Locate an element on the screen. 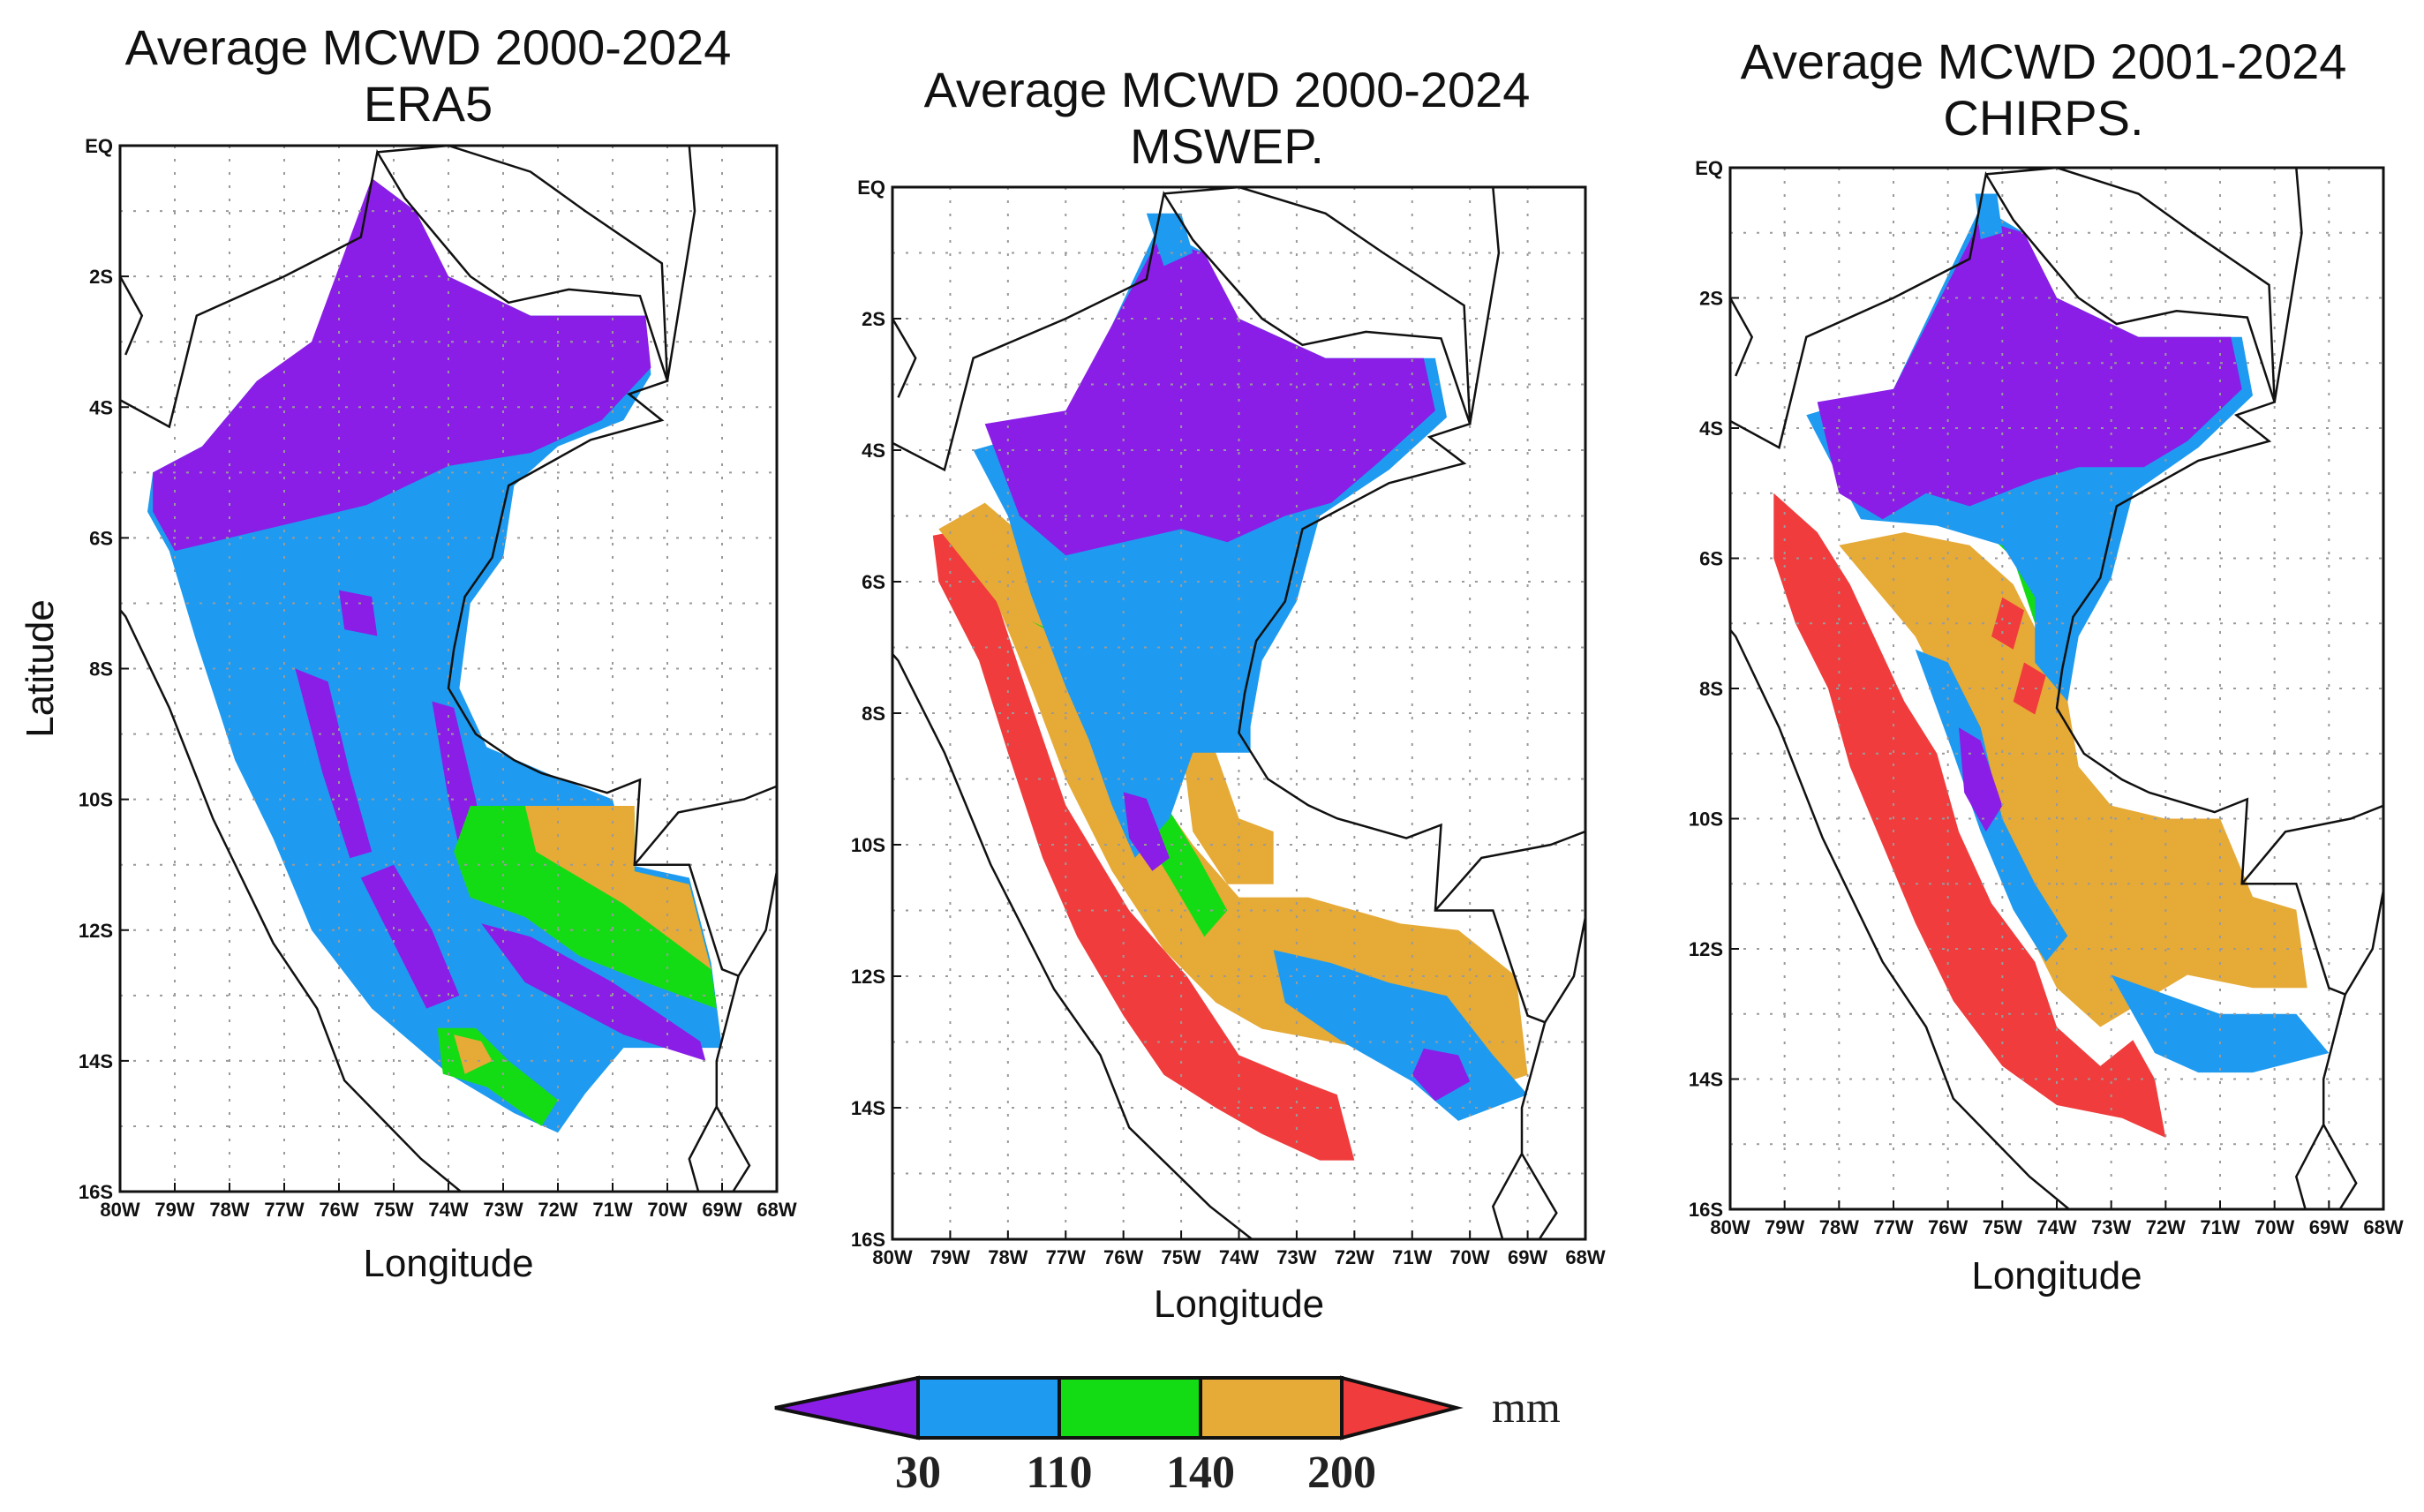 This screenshot has height=1512, width=2424. colorbar-arrow-low is located at coordinates (847, 1408).